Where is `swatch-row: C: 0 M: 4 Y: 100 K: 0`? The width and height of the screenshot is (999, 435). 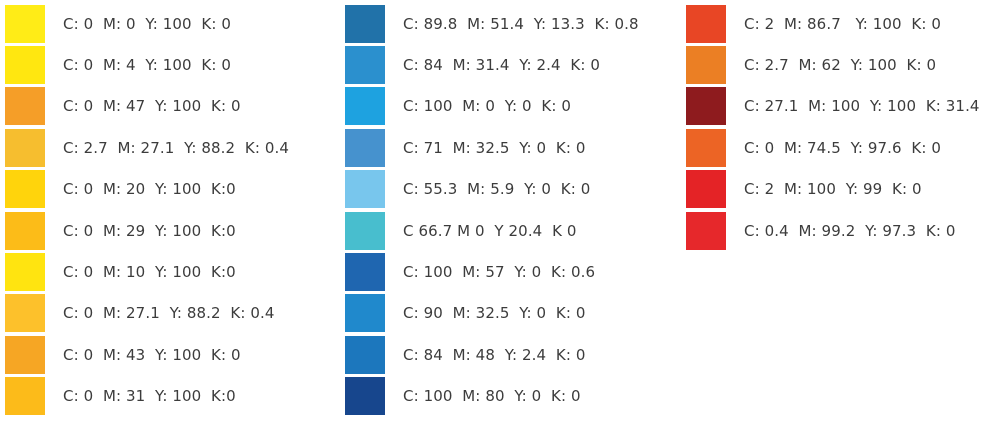 swatch-row: C: 0 M: 4 Y: 100 K: 0 is located at coordinates (147, 64).